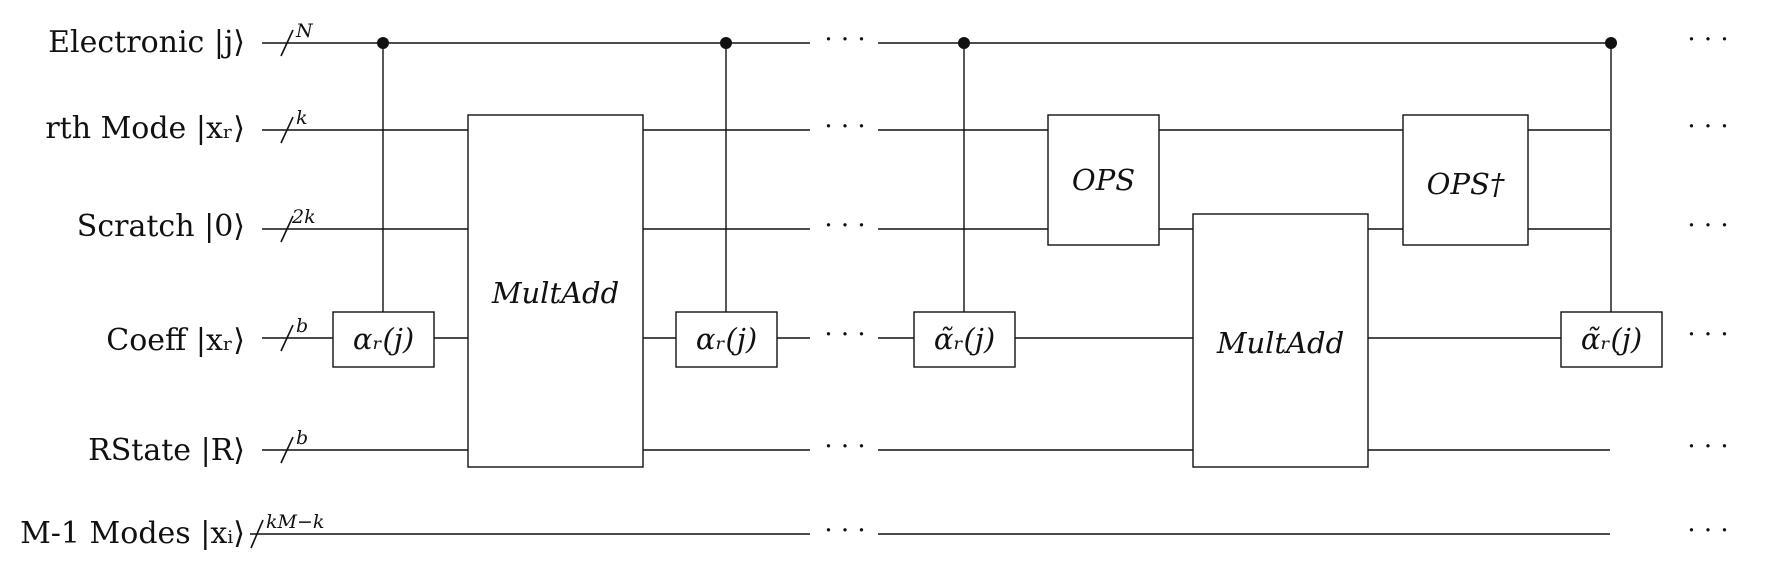 This screenshot has width=1772, height=570. I want to click on slash-coeff, so click(287, 338).